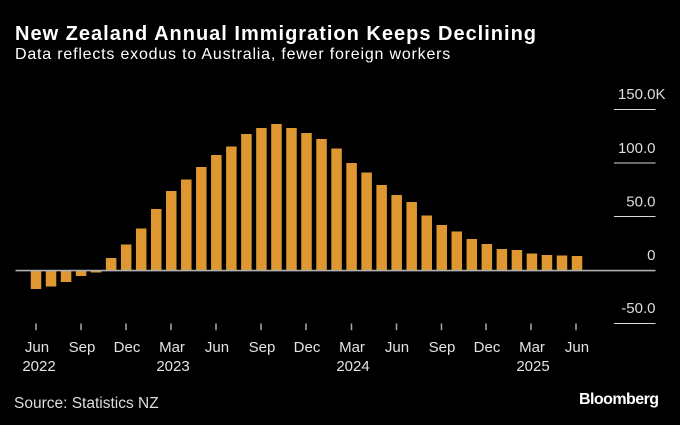 Image resolution: width=680 pixels, height=425 pixels. Describe the element at coordinates (637, 94) in the screenshot. I see `svg-text: 150.0` at that location.